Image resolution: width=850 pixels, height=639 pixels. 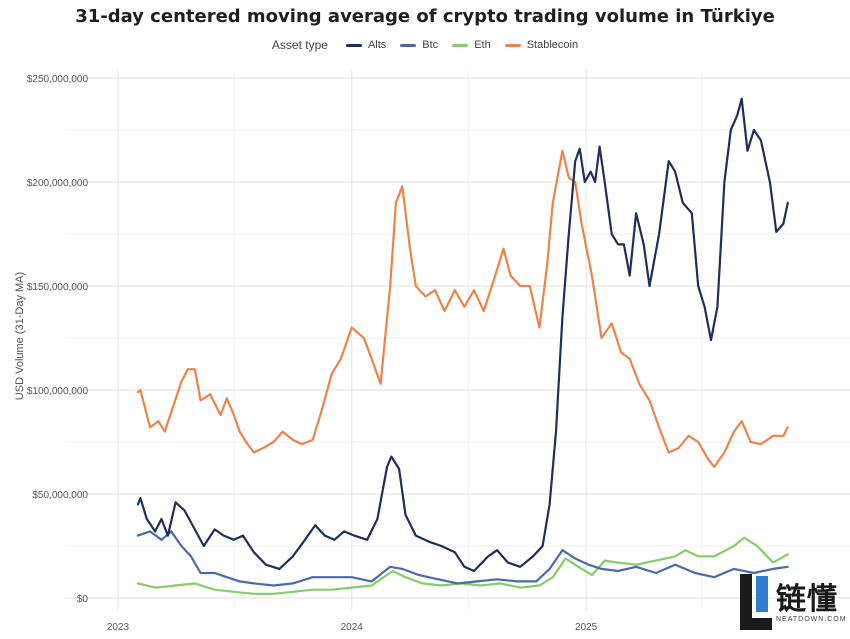 What do you see at coordinates (811, 619) in the screenshot?
I see `watermark-subtext: NEATDOWN.COM` at bounding box center [811, 619].